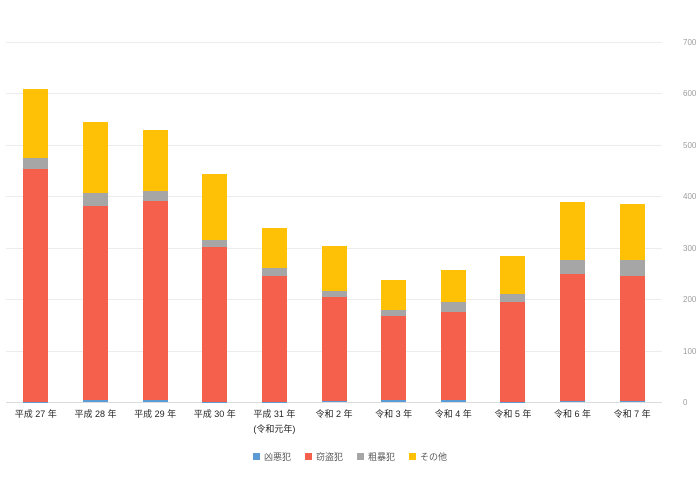  What do you see at coordinates (573, 414) in the screenshot?
I see `x-tick-label: 令和 6 年` at bounding box center [573, 414].